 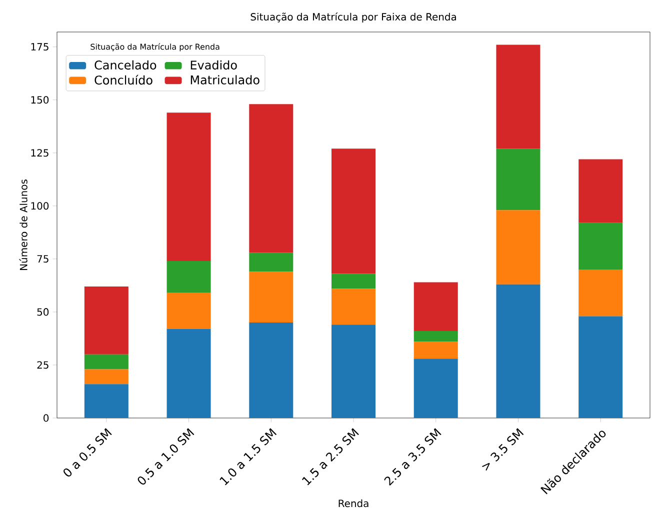 What do you see at coordinates (413, 457) in the screenshot?
I see `x-tick-label: 2.5 a 3.5 SM` at bounding box center [413, 457].